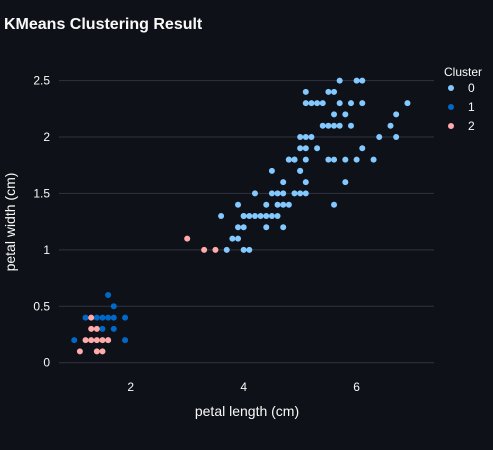 This screenshot has height=450, width=493. Describe the element at coordinates (46, 137) in the screenshot. I see `y-tick-label: 2` at that location.